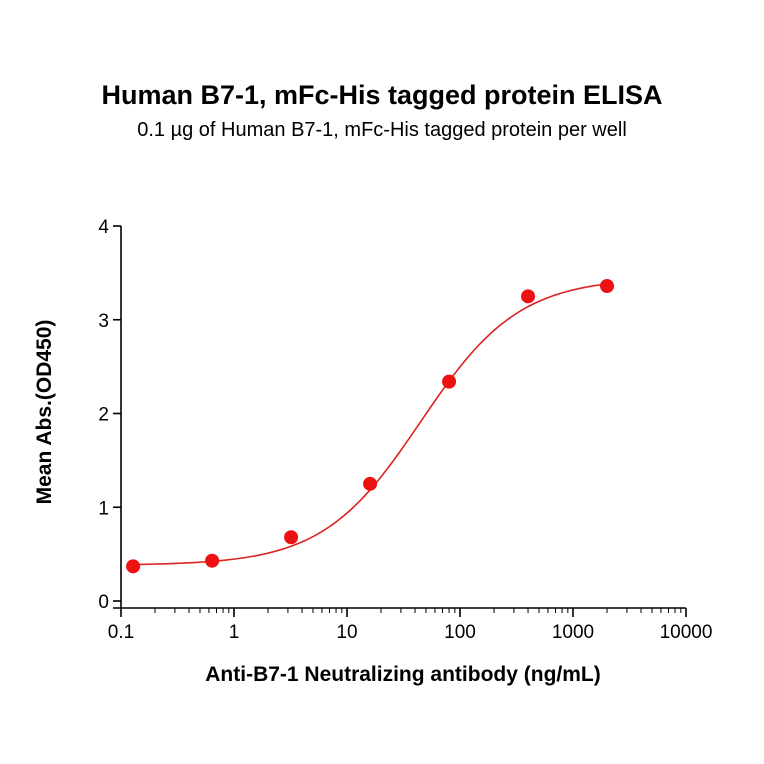  I want to click on x-tick-label: 1000, so click(573, 632).